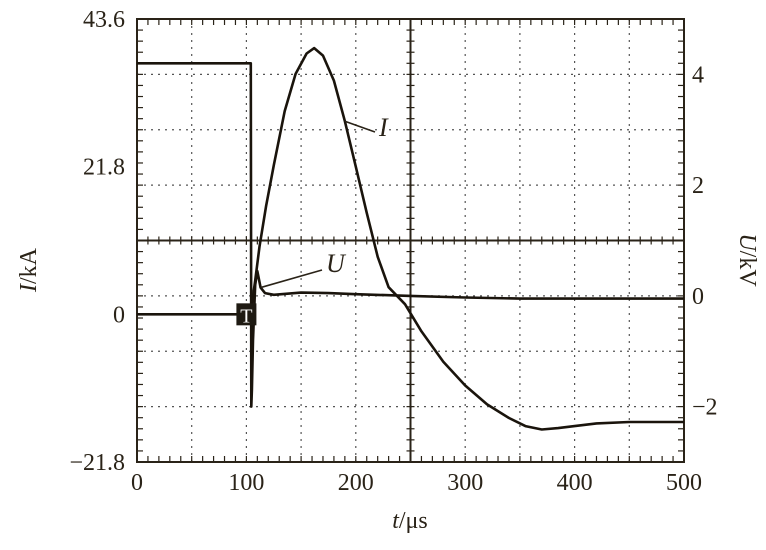 This screenshot has width=766, height=550. Describe the element at coordinates (413, 521) in the screenshot. I see `x-axis-unit: /μs` at that location.